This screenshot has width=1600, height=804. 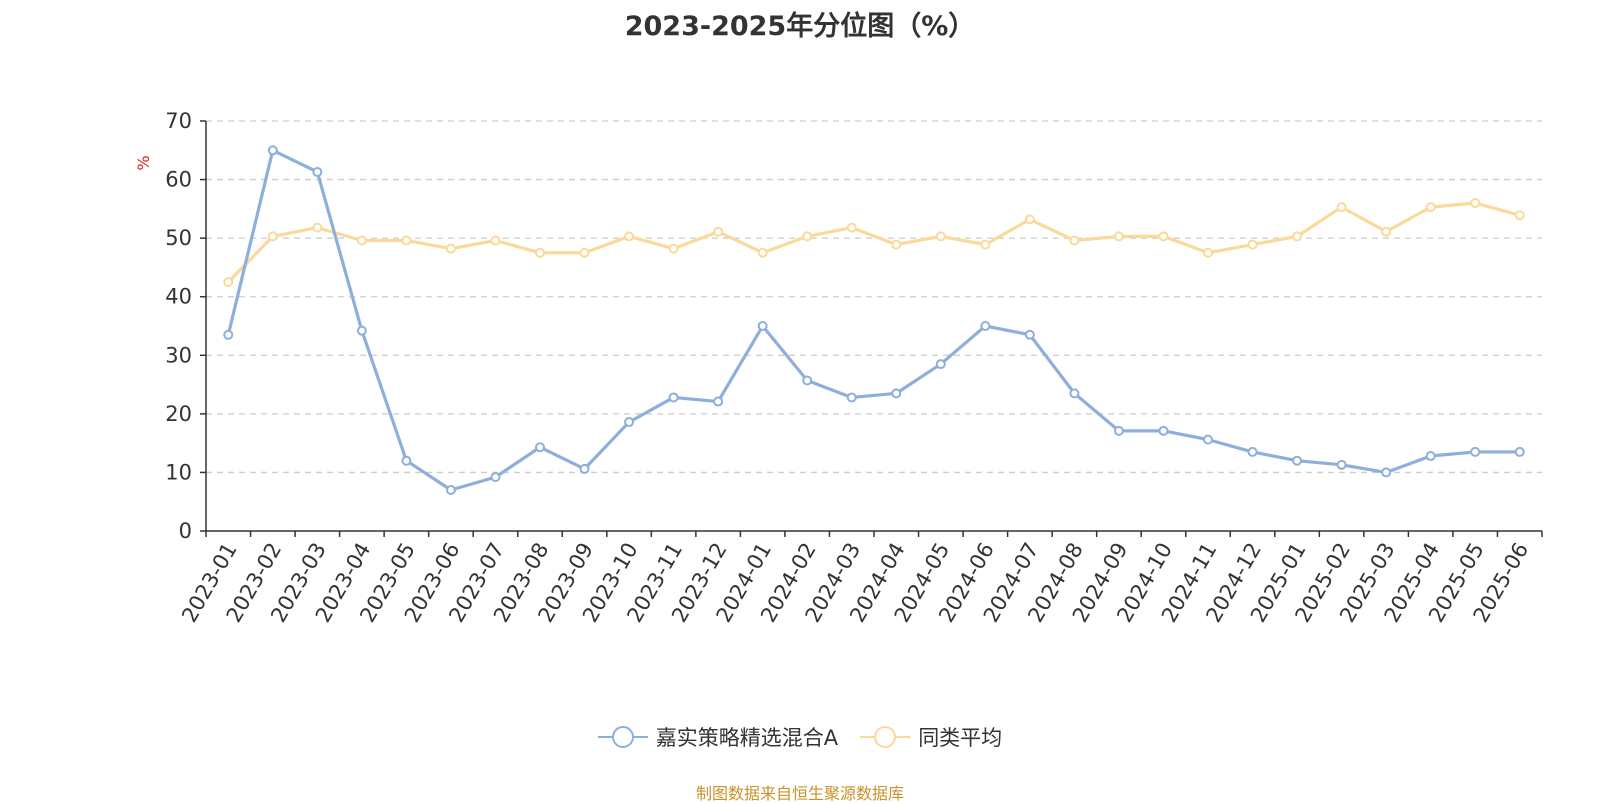 I want to click on y-tick-label: 20, so click(x=178, y=414).